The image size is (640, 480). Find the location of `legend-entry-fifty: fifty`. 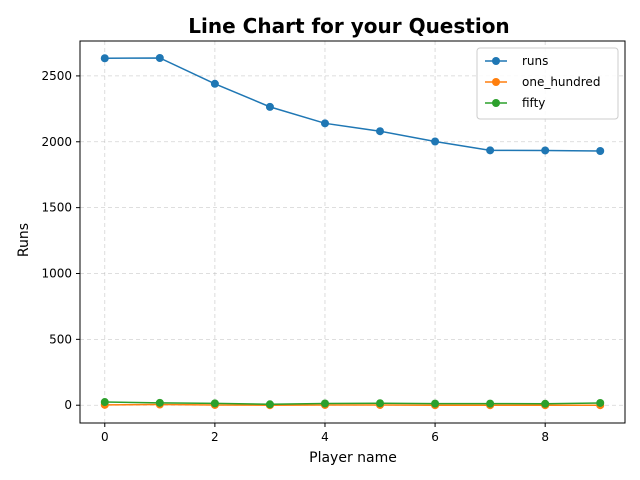

legend-entry-fifty: fifty is located at coordinates (515, 103).